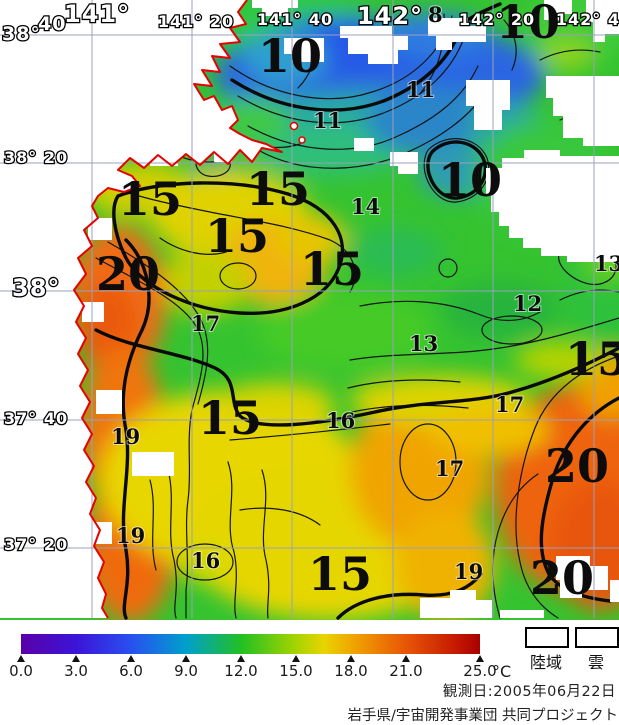  Describe the element at coordinates (21, 671) in the screenshot. I see `colorbar-tick-label: 0.0` at that location.